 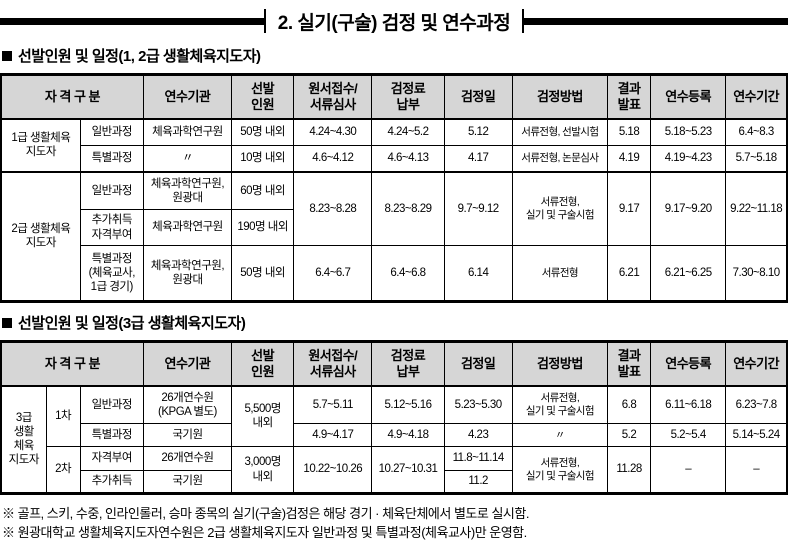 What do you see at coordinates (478, 435) in the screenshot?
I see `table-cell: 4.23` at bounding box center [478, 435].